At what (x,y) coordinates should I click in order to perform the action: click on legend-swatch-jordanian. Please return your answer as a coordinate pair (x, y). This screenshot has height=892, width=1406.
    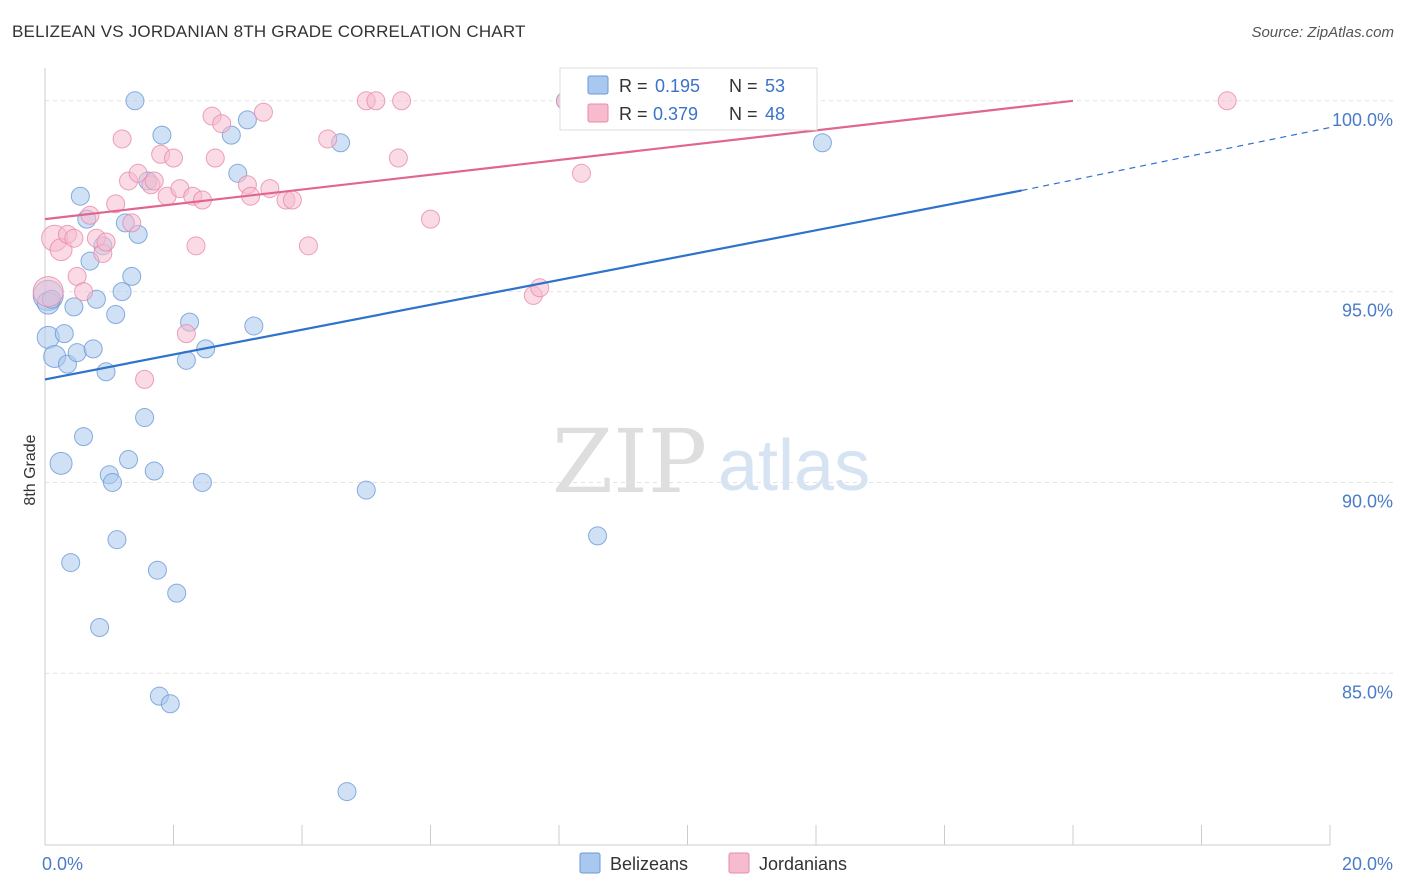
    Looking at the image, I should click on (598, 113).